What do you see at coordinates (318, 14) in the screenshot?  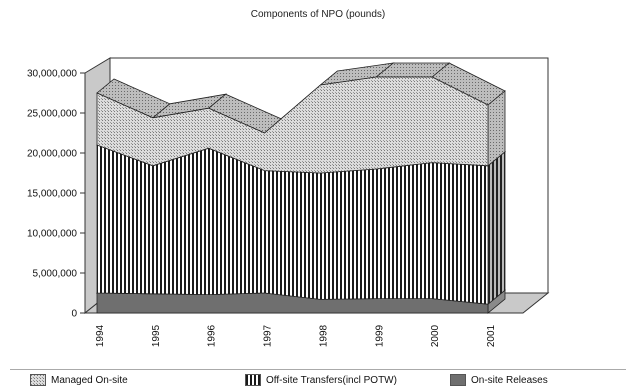 I see `chart-title: Components of NPO (pounds)` at bounding box center [318, 14].